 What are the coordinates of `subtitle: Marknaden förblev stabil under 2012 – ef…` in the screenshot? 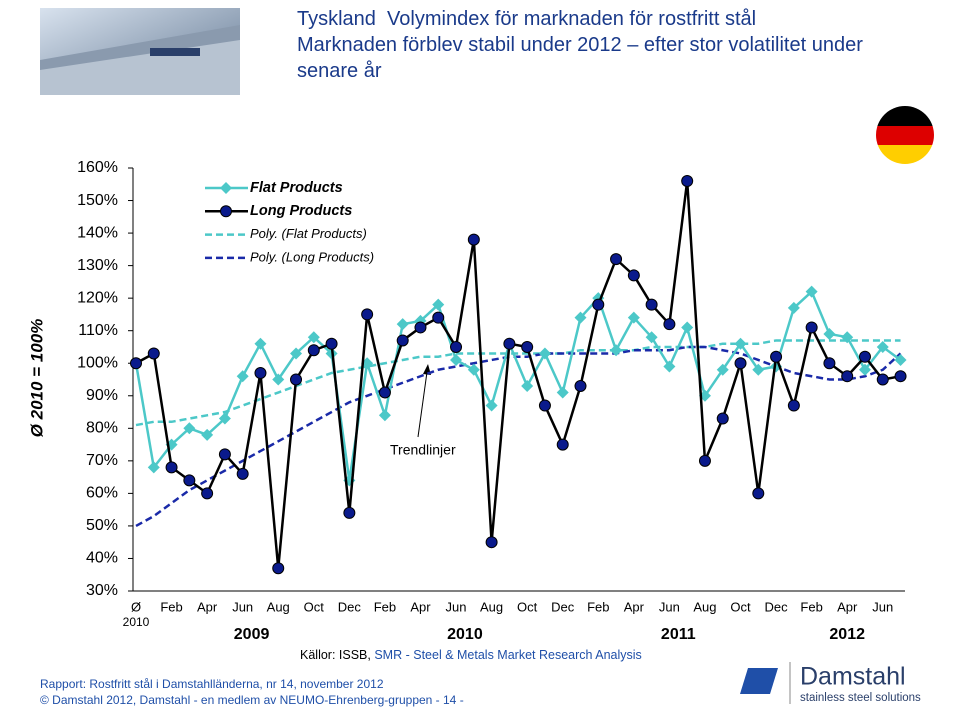 It's located at (583, 58).